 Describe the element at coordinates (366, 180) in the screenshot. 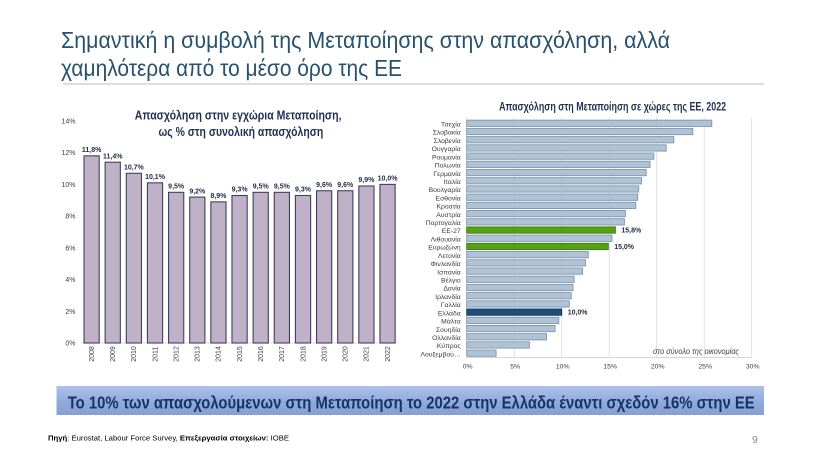

I see `svg-text: 9,9%` at that location.